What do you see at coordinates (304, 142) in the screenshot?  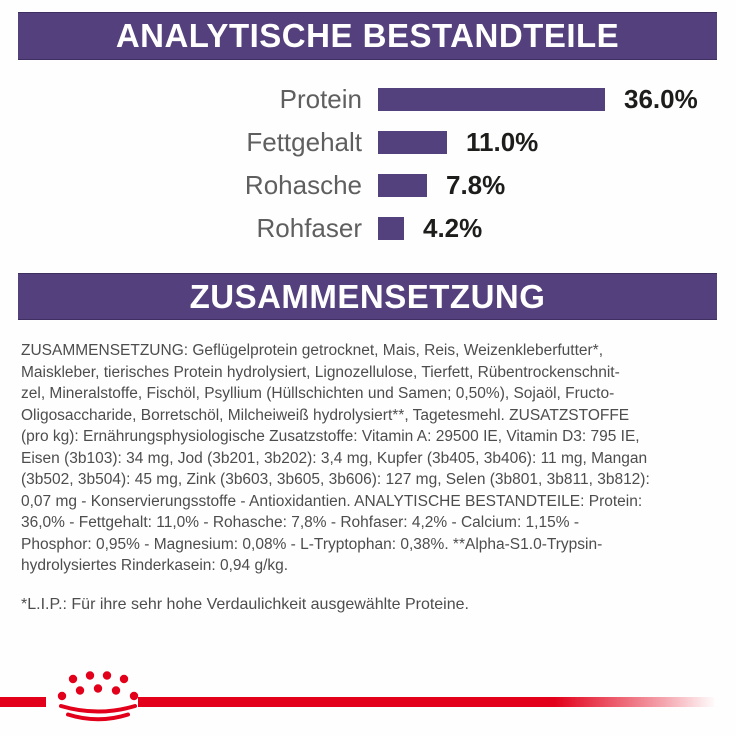 I see `chart-label: Fettgehalt` at bounding box center [304, 142].